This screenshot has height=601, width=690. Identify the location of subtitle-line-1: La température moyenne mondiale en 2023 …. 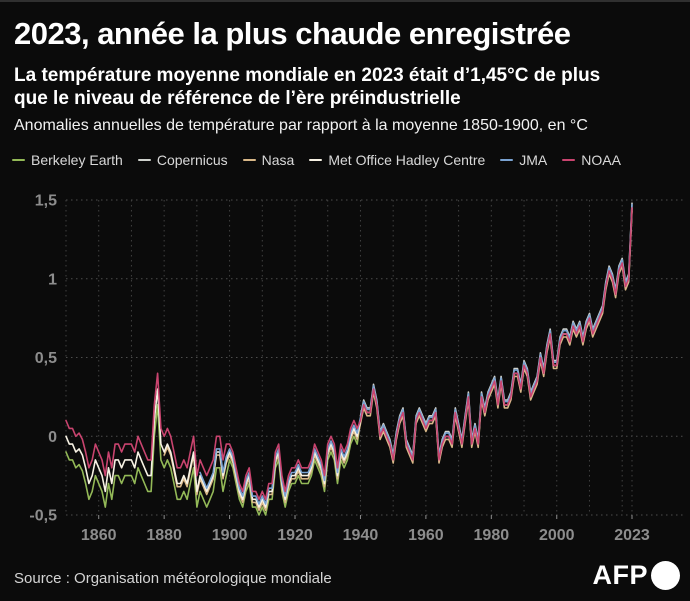
(307, 75).